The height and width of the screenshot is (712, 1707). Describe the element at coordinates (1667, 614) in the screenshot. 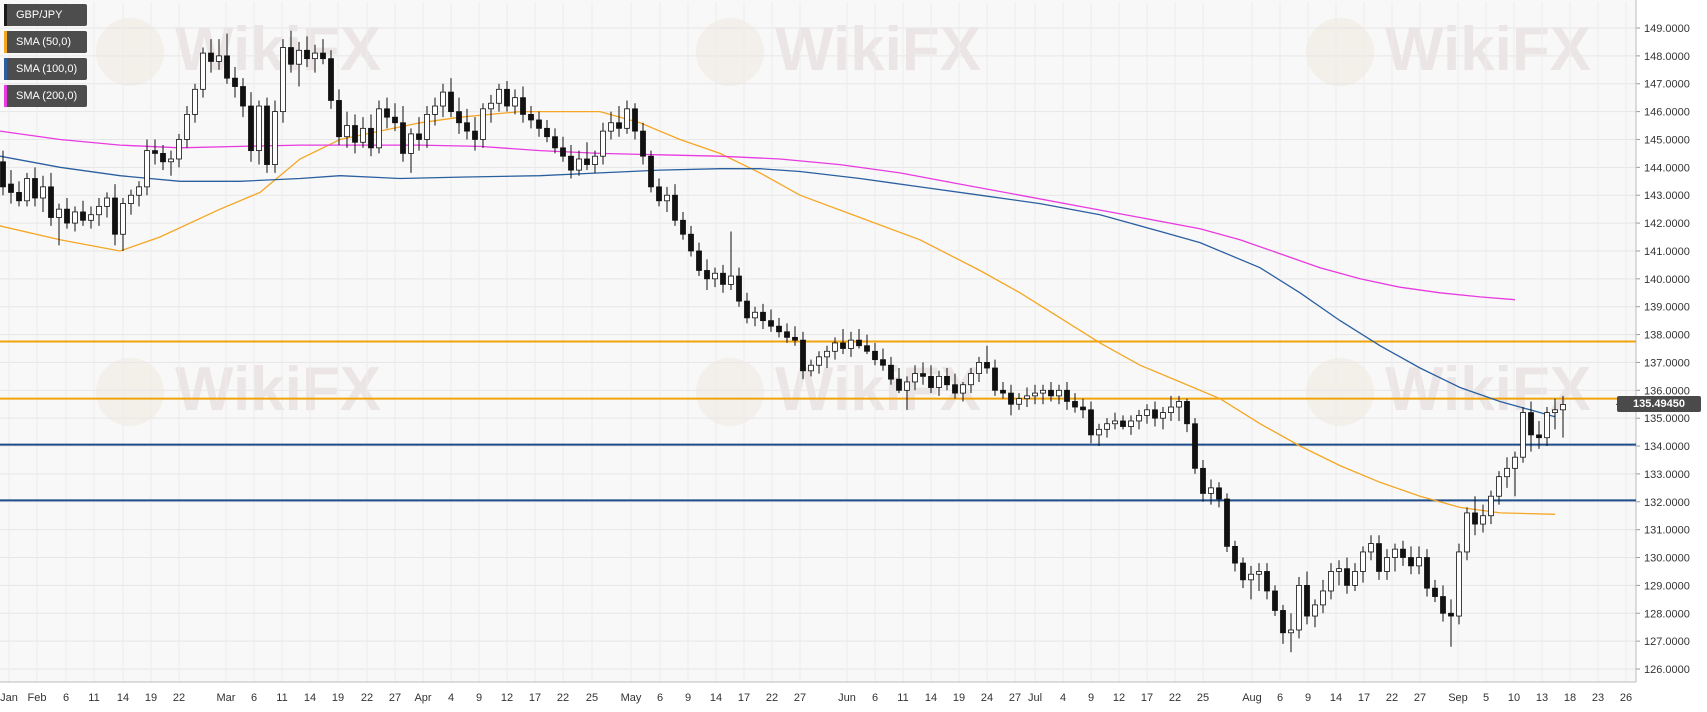

I see `y-tick-label: 128.0000` at that location.